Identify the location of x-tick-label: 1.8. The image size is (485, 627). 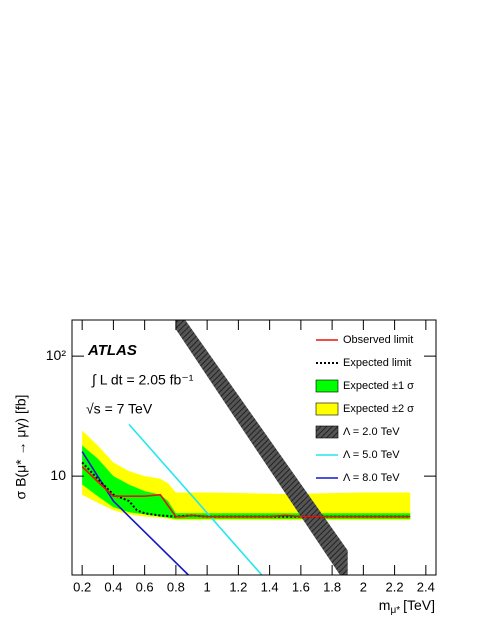
(332, 586).